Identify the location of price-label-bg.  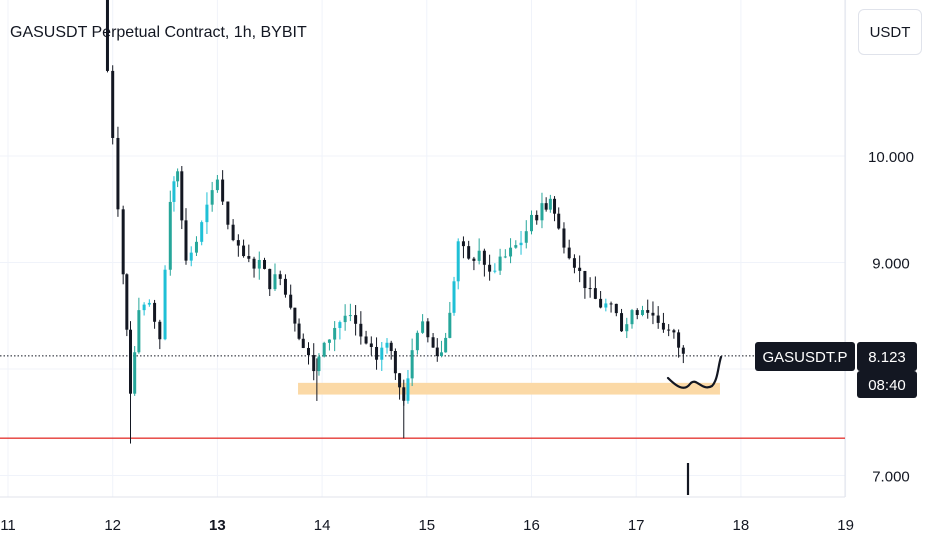
(887, 356).